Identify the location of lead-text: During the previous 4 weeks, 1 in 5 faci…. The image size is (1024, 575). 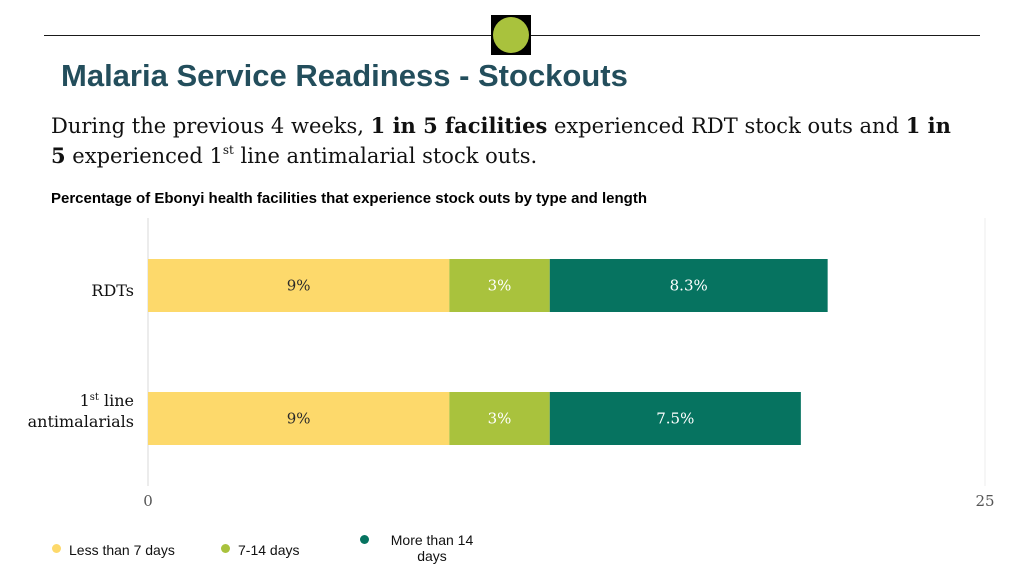
(511, 141).